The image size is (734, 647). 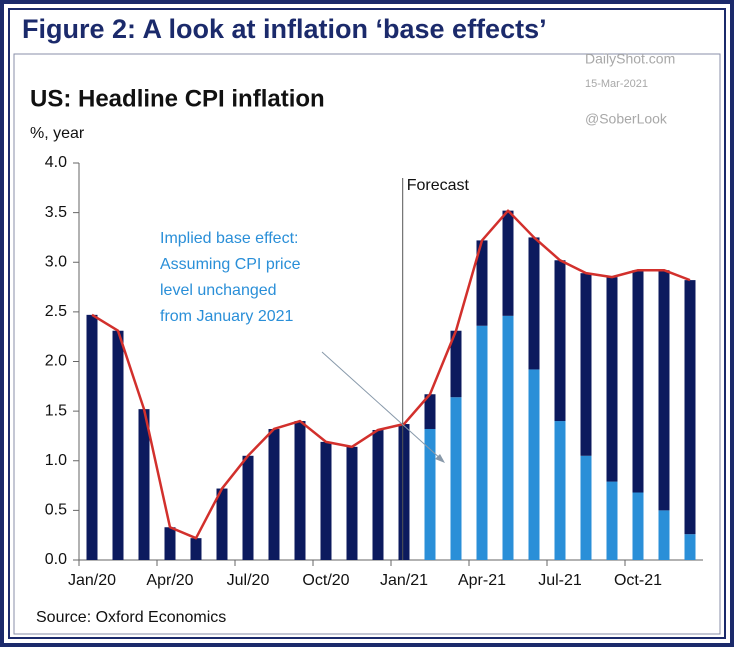 What do you see at coordinates (56, 311) in the screenshot?
I see `y-tick-label: 2.5` at bounding box center [56, 311].